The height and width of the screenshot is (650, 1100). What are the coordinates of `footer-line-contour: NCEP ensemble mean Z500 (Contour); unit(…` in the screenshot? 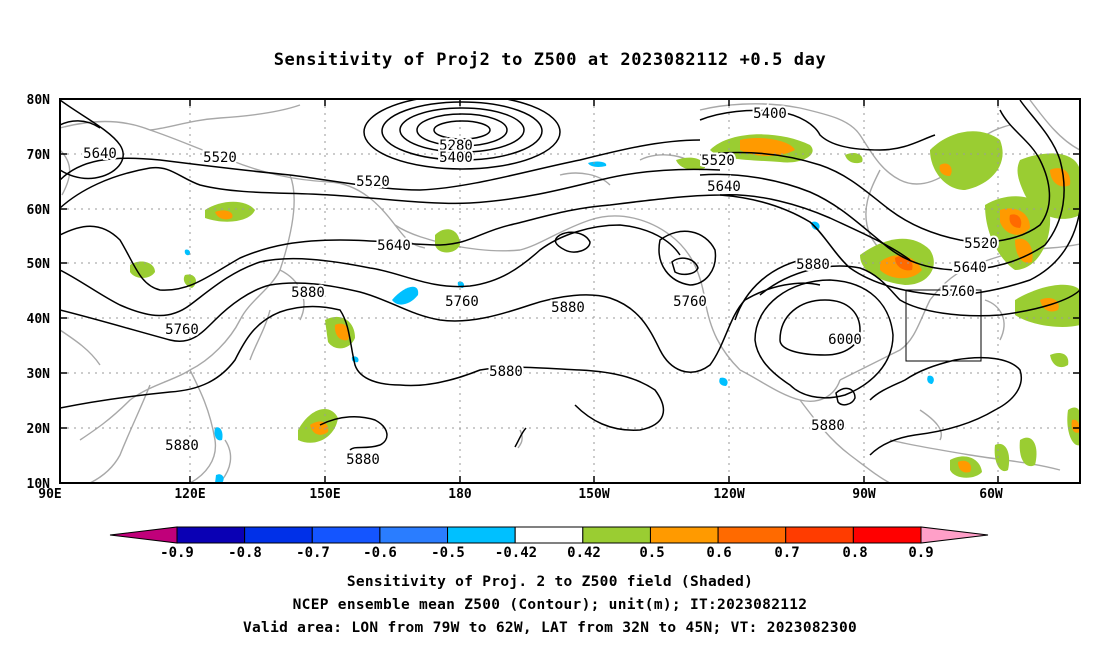 It's located at (550, 605).